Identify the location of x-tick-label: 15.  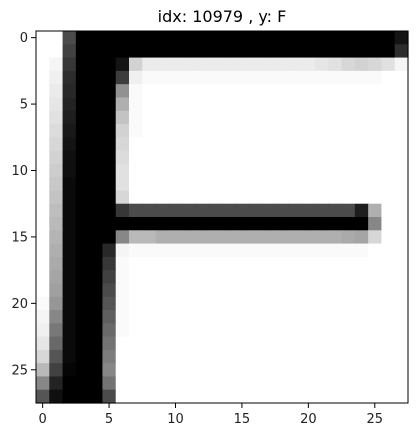
(242, 419).